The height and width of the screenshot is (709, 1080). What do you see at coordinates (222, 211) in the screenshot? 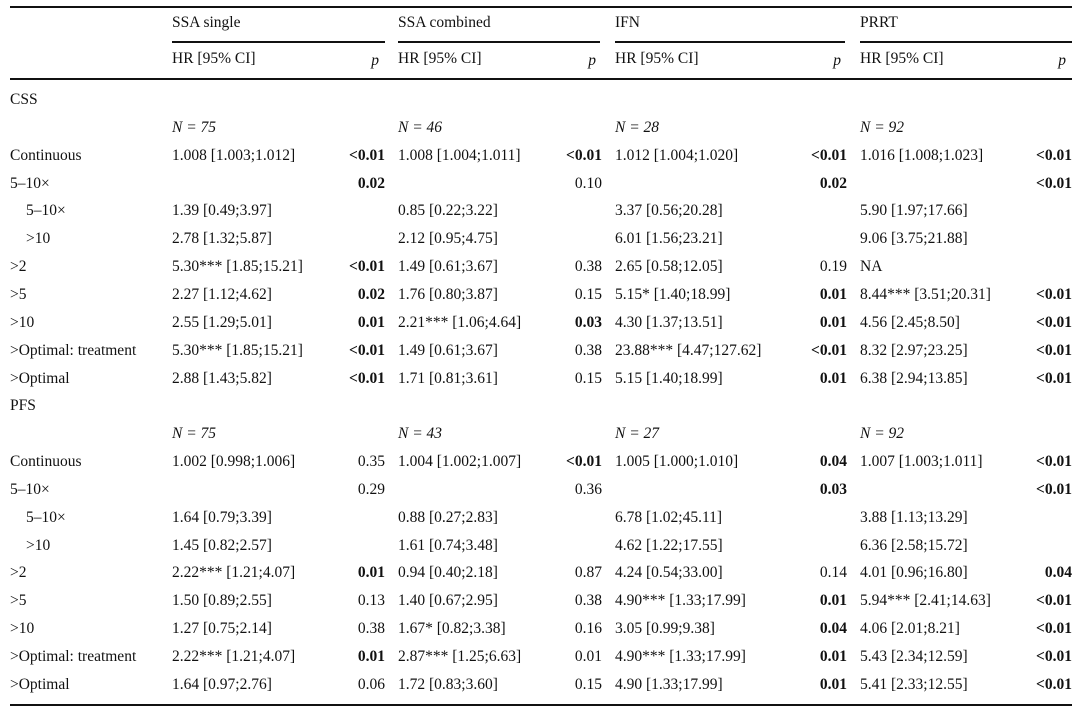
I see `hr-value: 1.39 [0.49;3.97]` at bounding box center [222, 211].